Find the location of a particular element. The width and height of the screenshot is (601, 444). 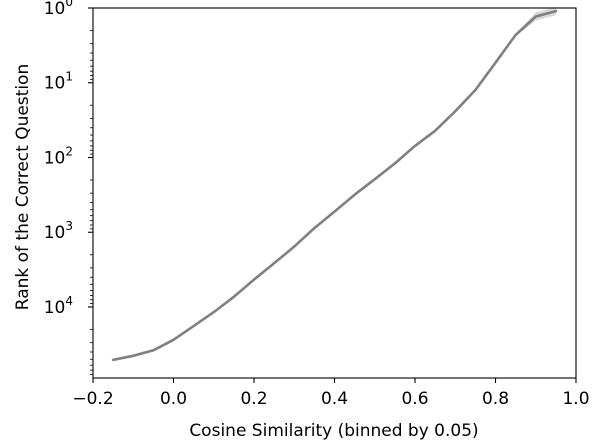

y-tick-label-1: 10¹ is located at coordinates (58, 82).